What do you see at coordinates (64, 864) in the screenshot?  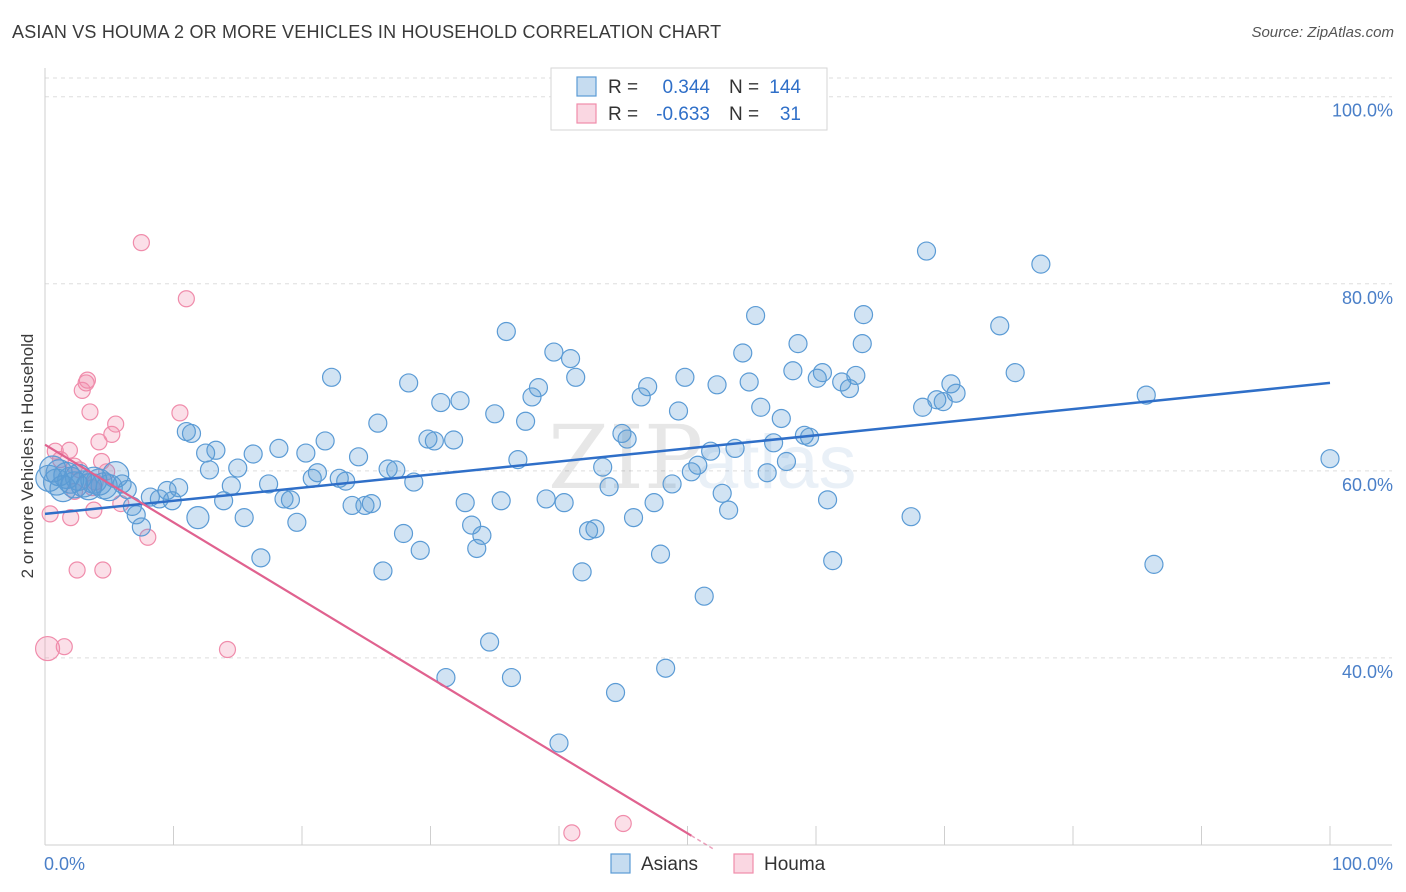 I see `x-tick-label-min: 0.0%` at bounding box center [64, 864].